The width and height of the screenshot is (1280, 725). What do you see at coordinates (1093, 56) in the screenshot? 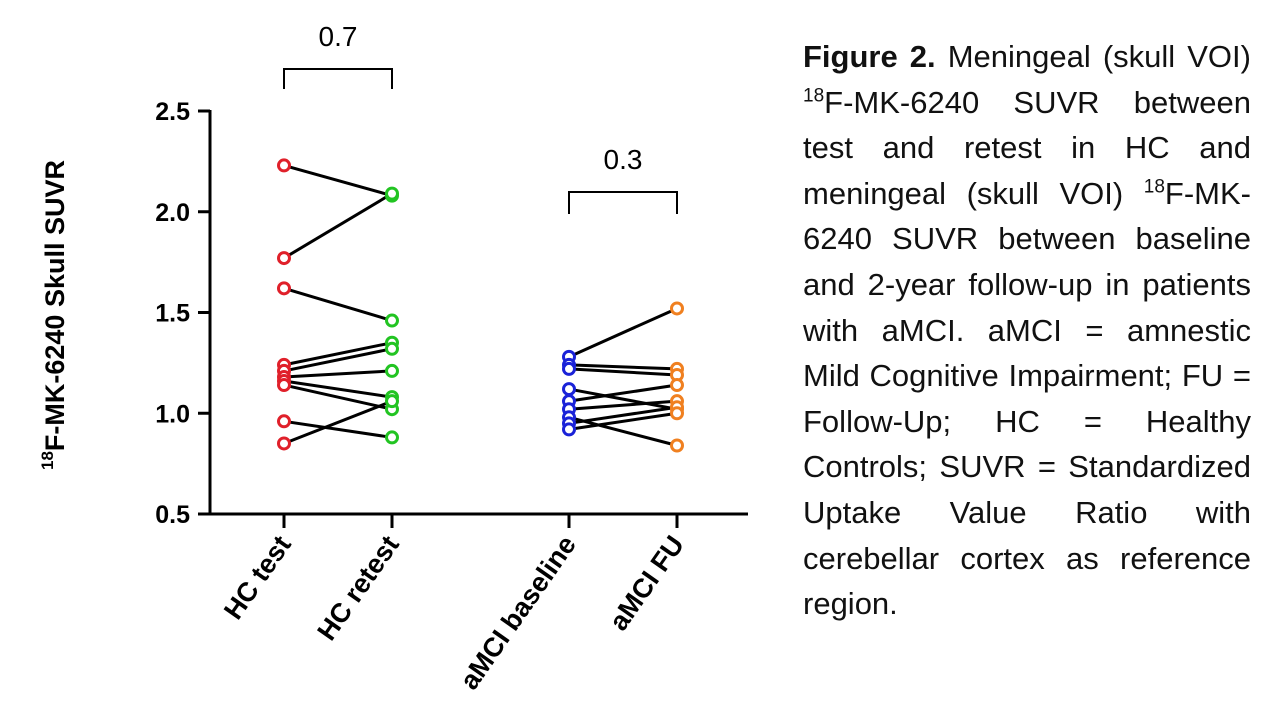
I see `caption-part1: Meningeal (skull VOI)` at bounding box center [1093, 56].